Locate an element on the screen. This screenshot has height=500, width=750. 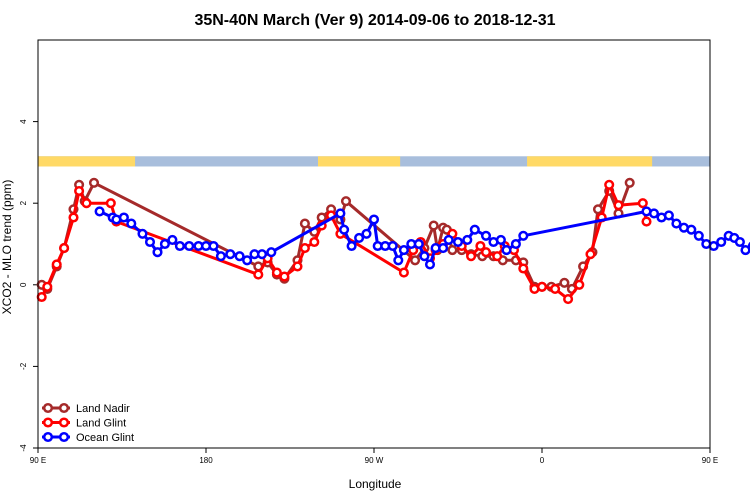
y-tick-label: 4 is located at coordinates (23, 121).